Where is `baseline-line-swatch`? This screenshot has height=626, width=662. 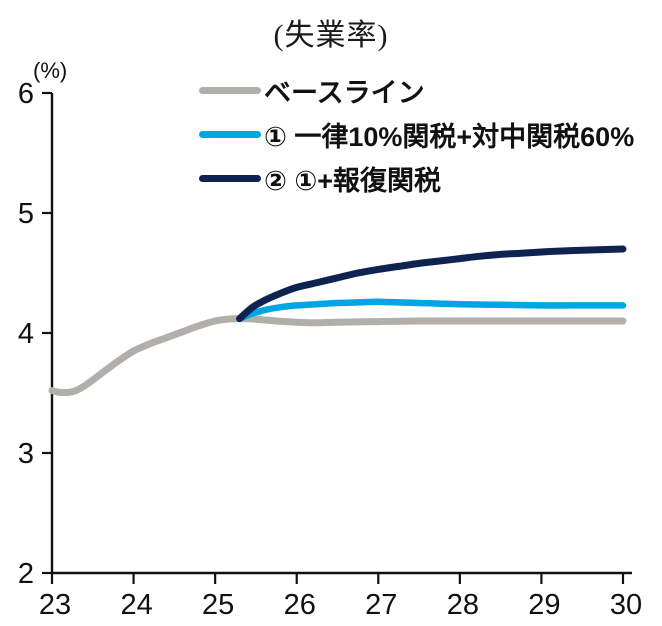
baseline-line-swatch is located at coordinates (230, 90).